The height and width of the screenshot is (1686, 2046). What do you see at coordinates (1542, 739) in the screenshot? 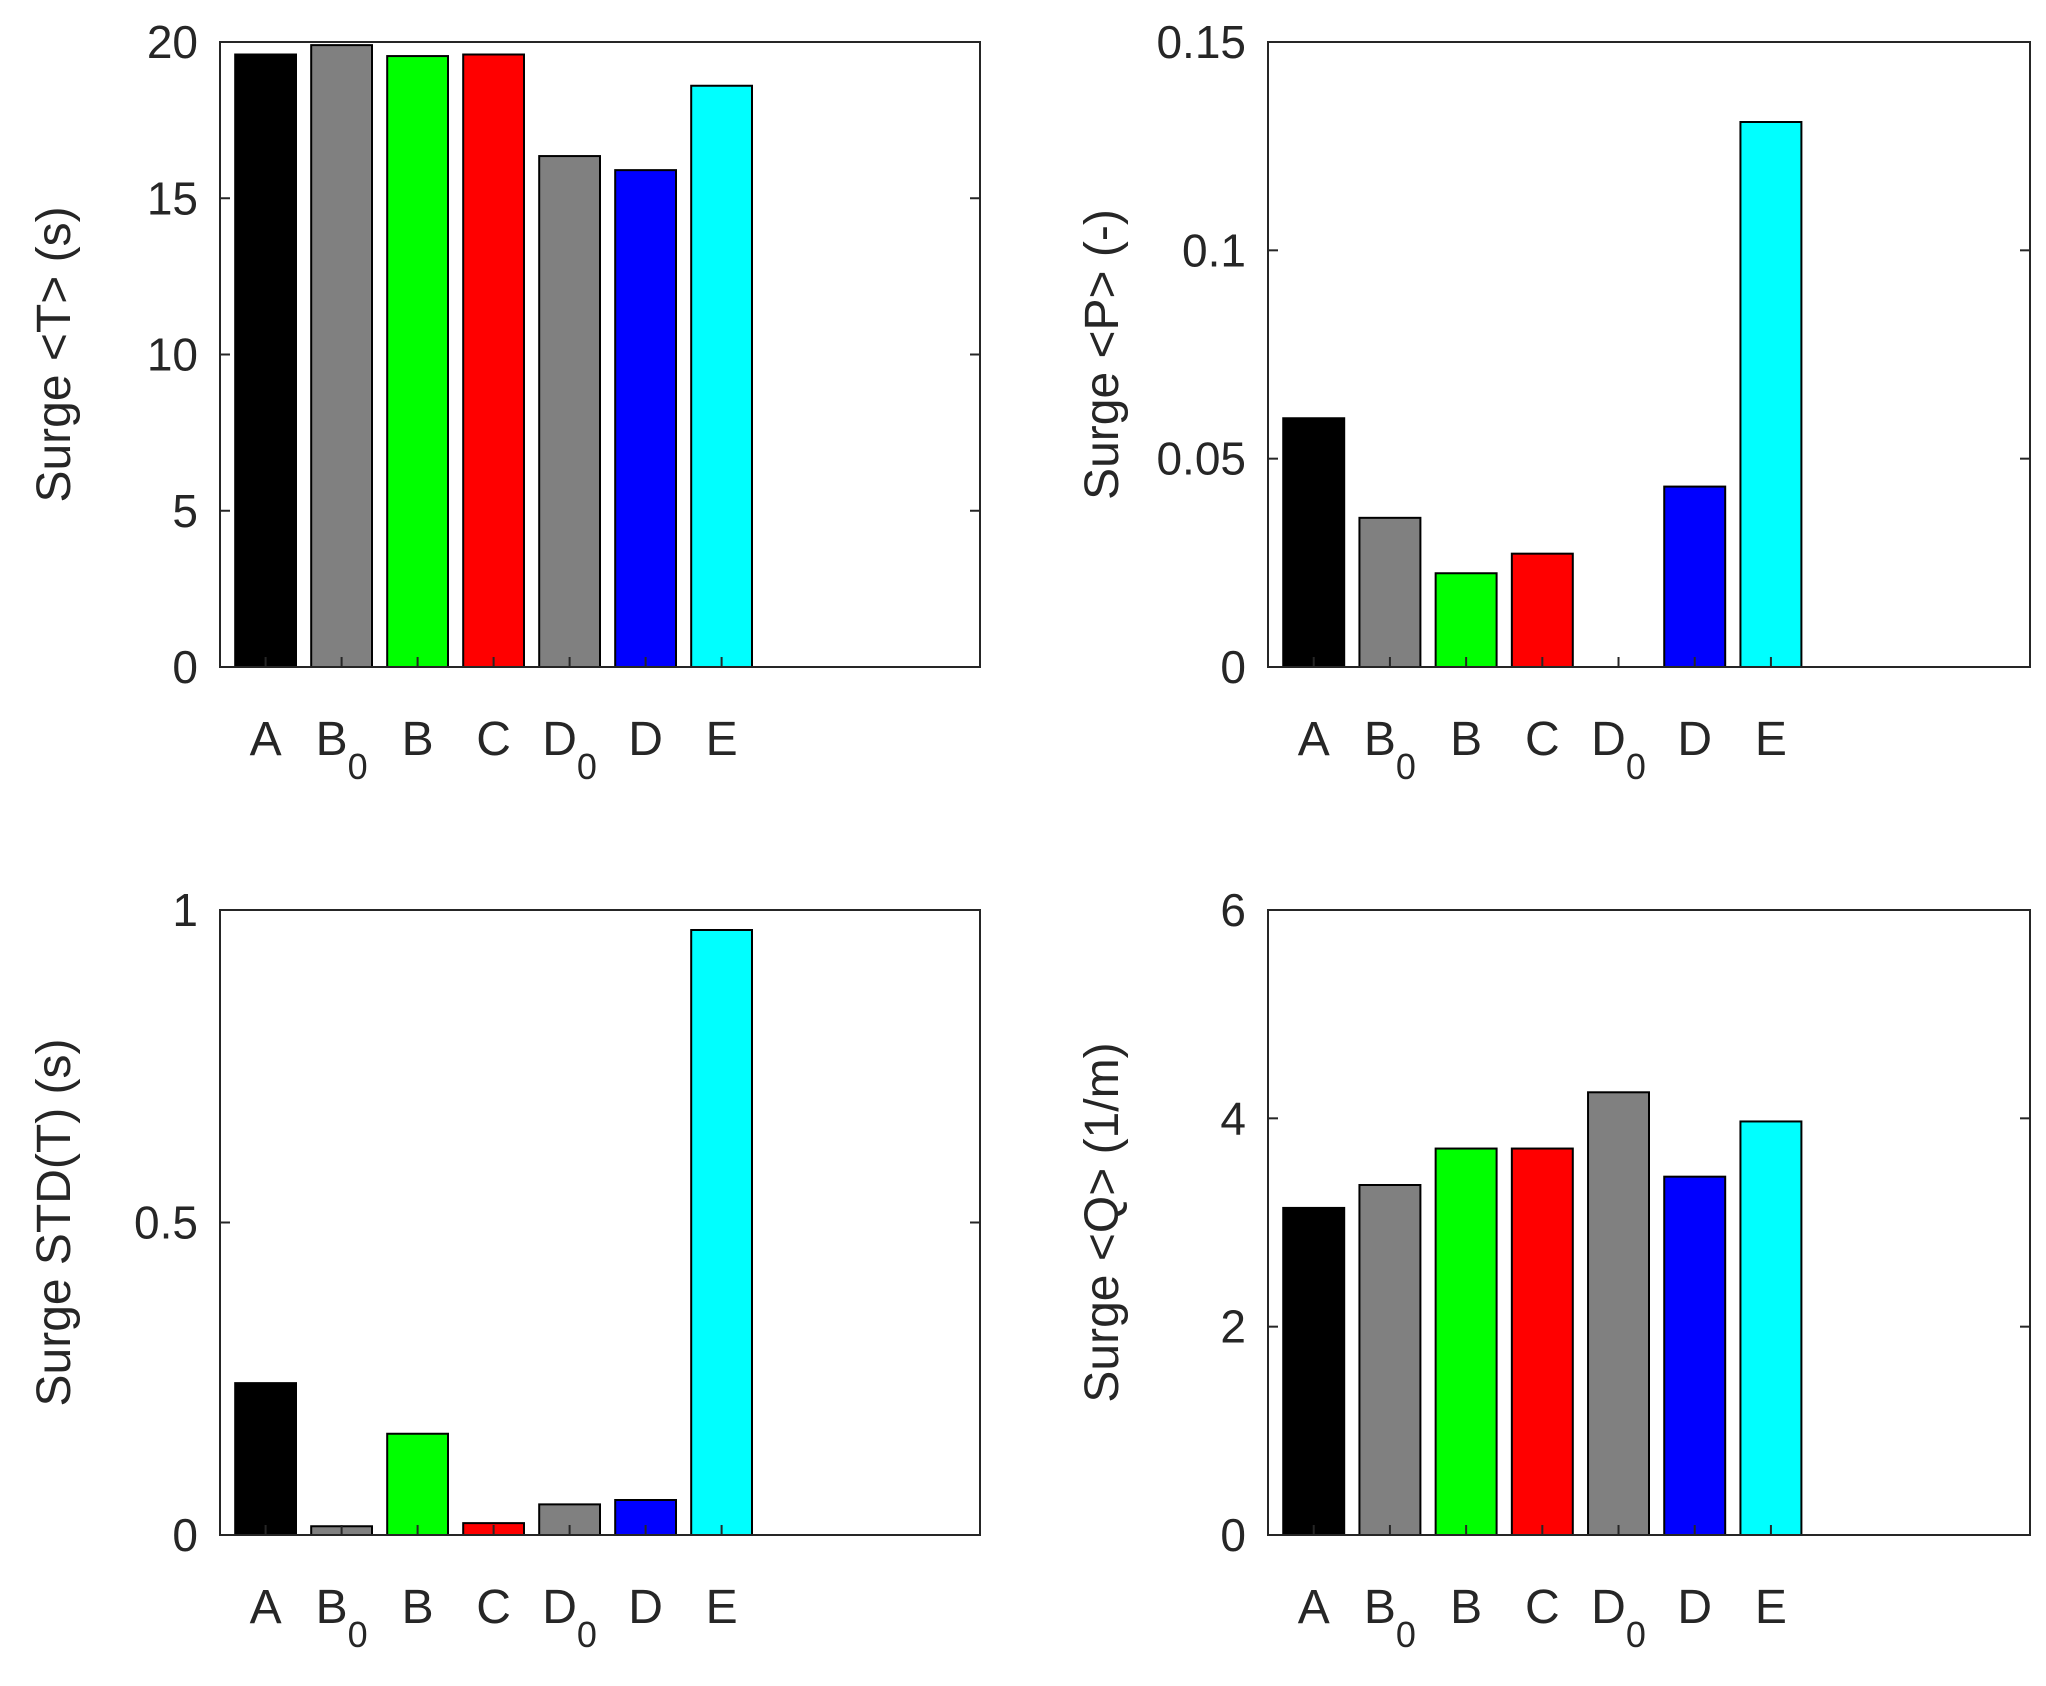
I see `chart-2-category-label-4: C` at bounding box center [1542, 739].